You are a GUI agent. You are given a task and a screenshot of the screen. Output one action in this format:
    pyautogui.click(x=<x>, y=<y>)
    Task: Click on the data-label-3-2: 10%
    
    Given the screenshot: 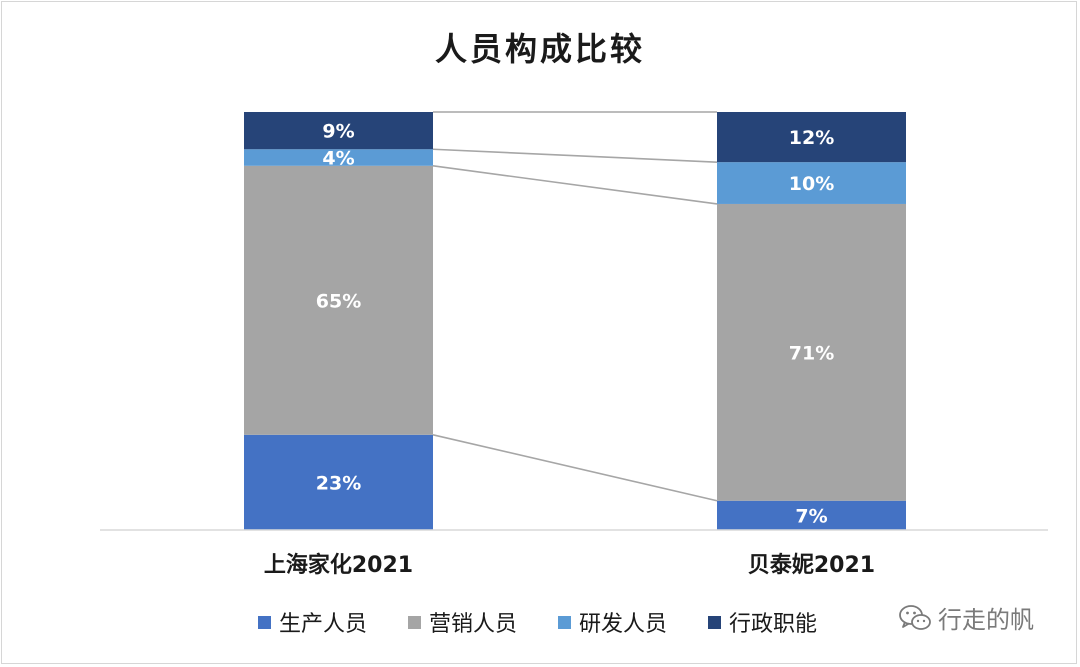 What is the action you would take?
    pyautogui.click(x=811, y=184)
    